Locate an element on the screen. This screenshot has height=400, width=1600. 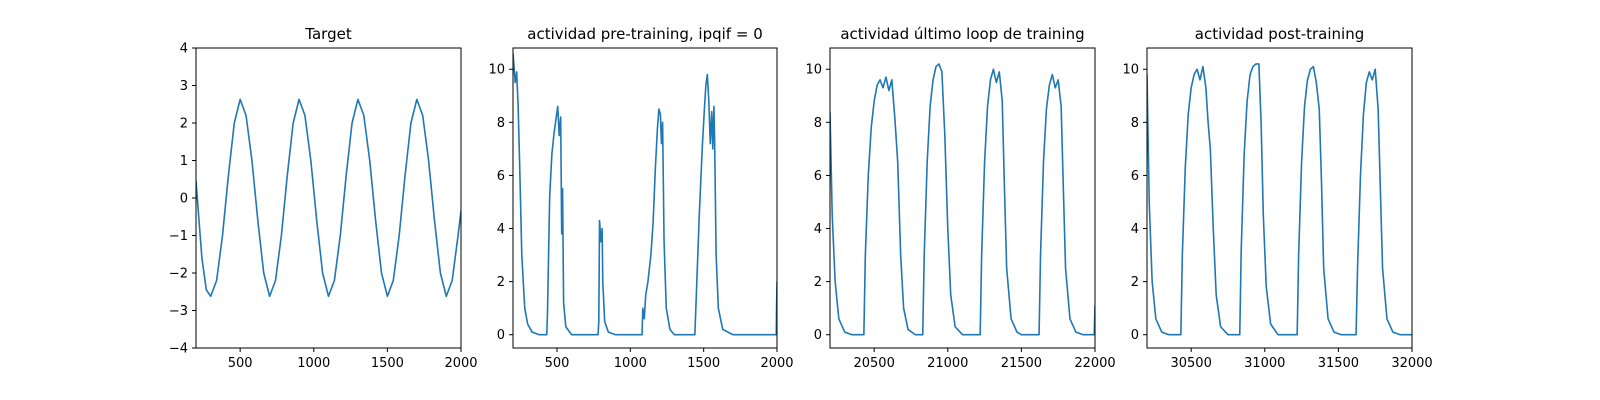
y-tick-label: 1 is located at coordinates (184, 161).